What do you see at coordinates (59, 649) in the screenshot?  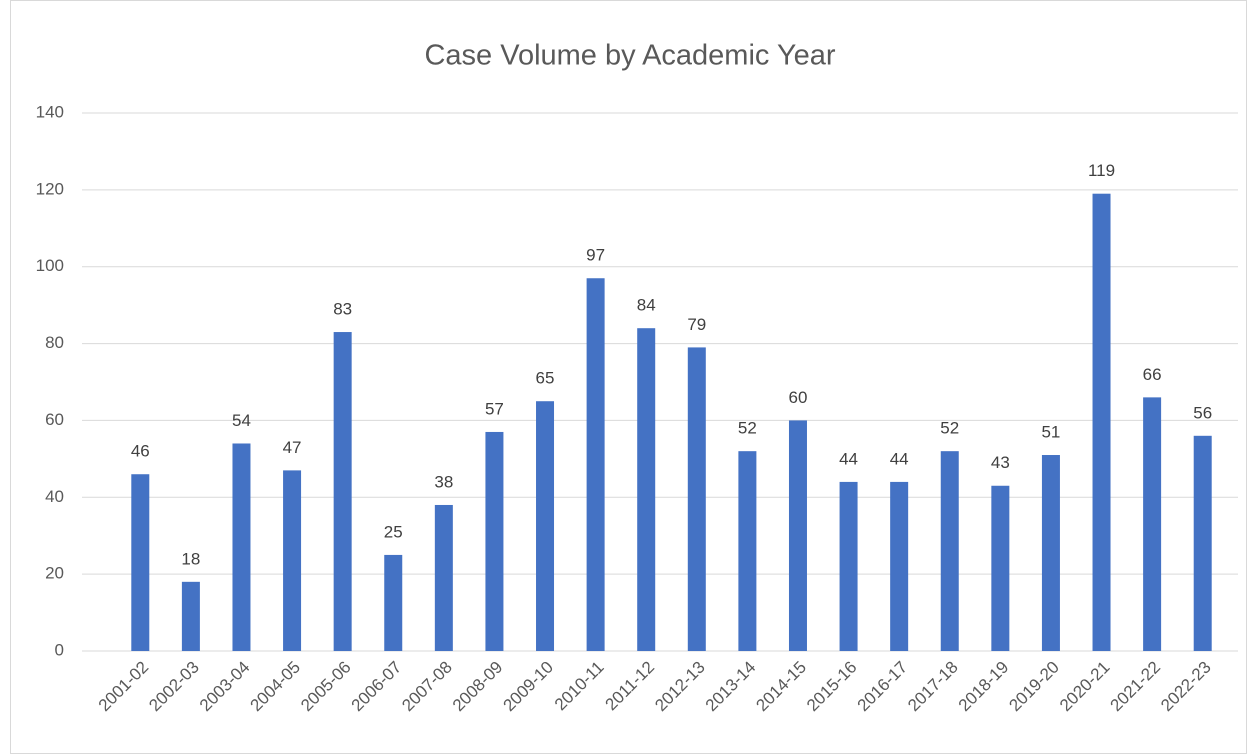 I see `y-tick-label: 0` at bounding box center [59, 649].